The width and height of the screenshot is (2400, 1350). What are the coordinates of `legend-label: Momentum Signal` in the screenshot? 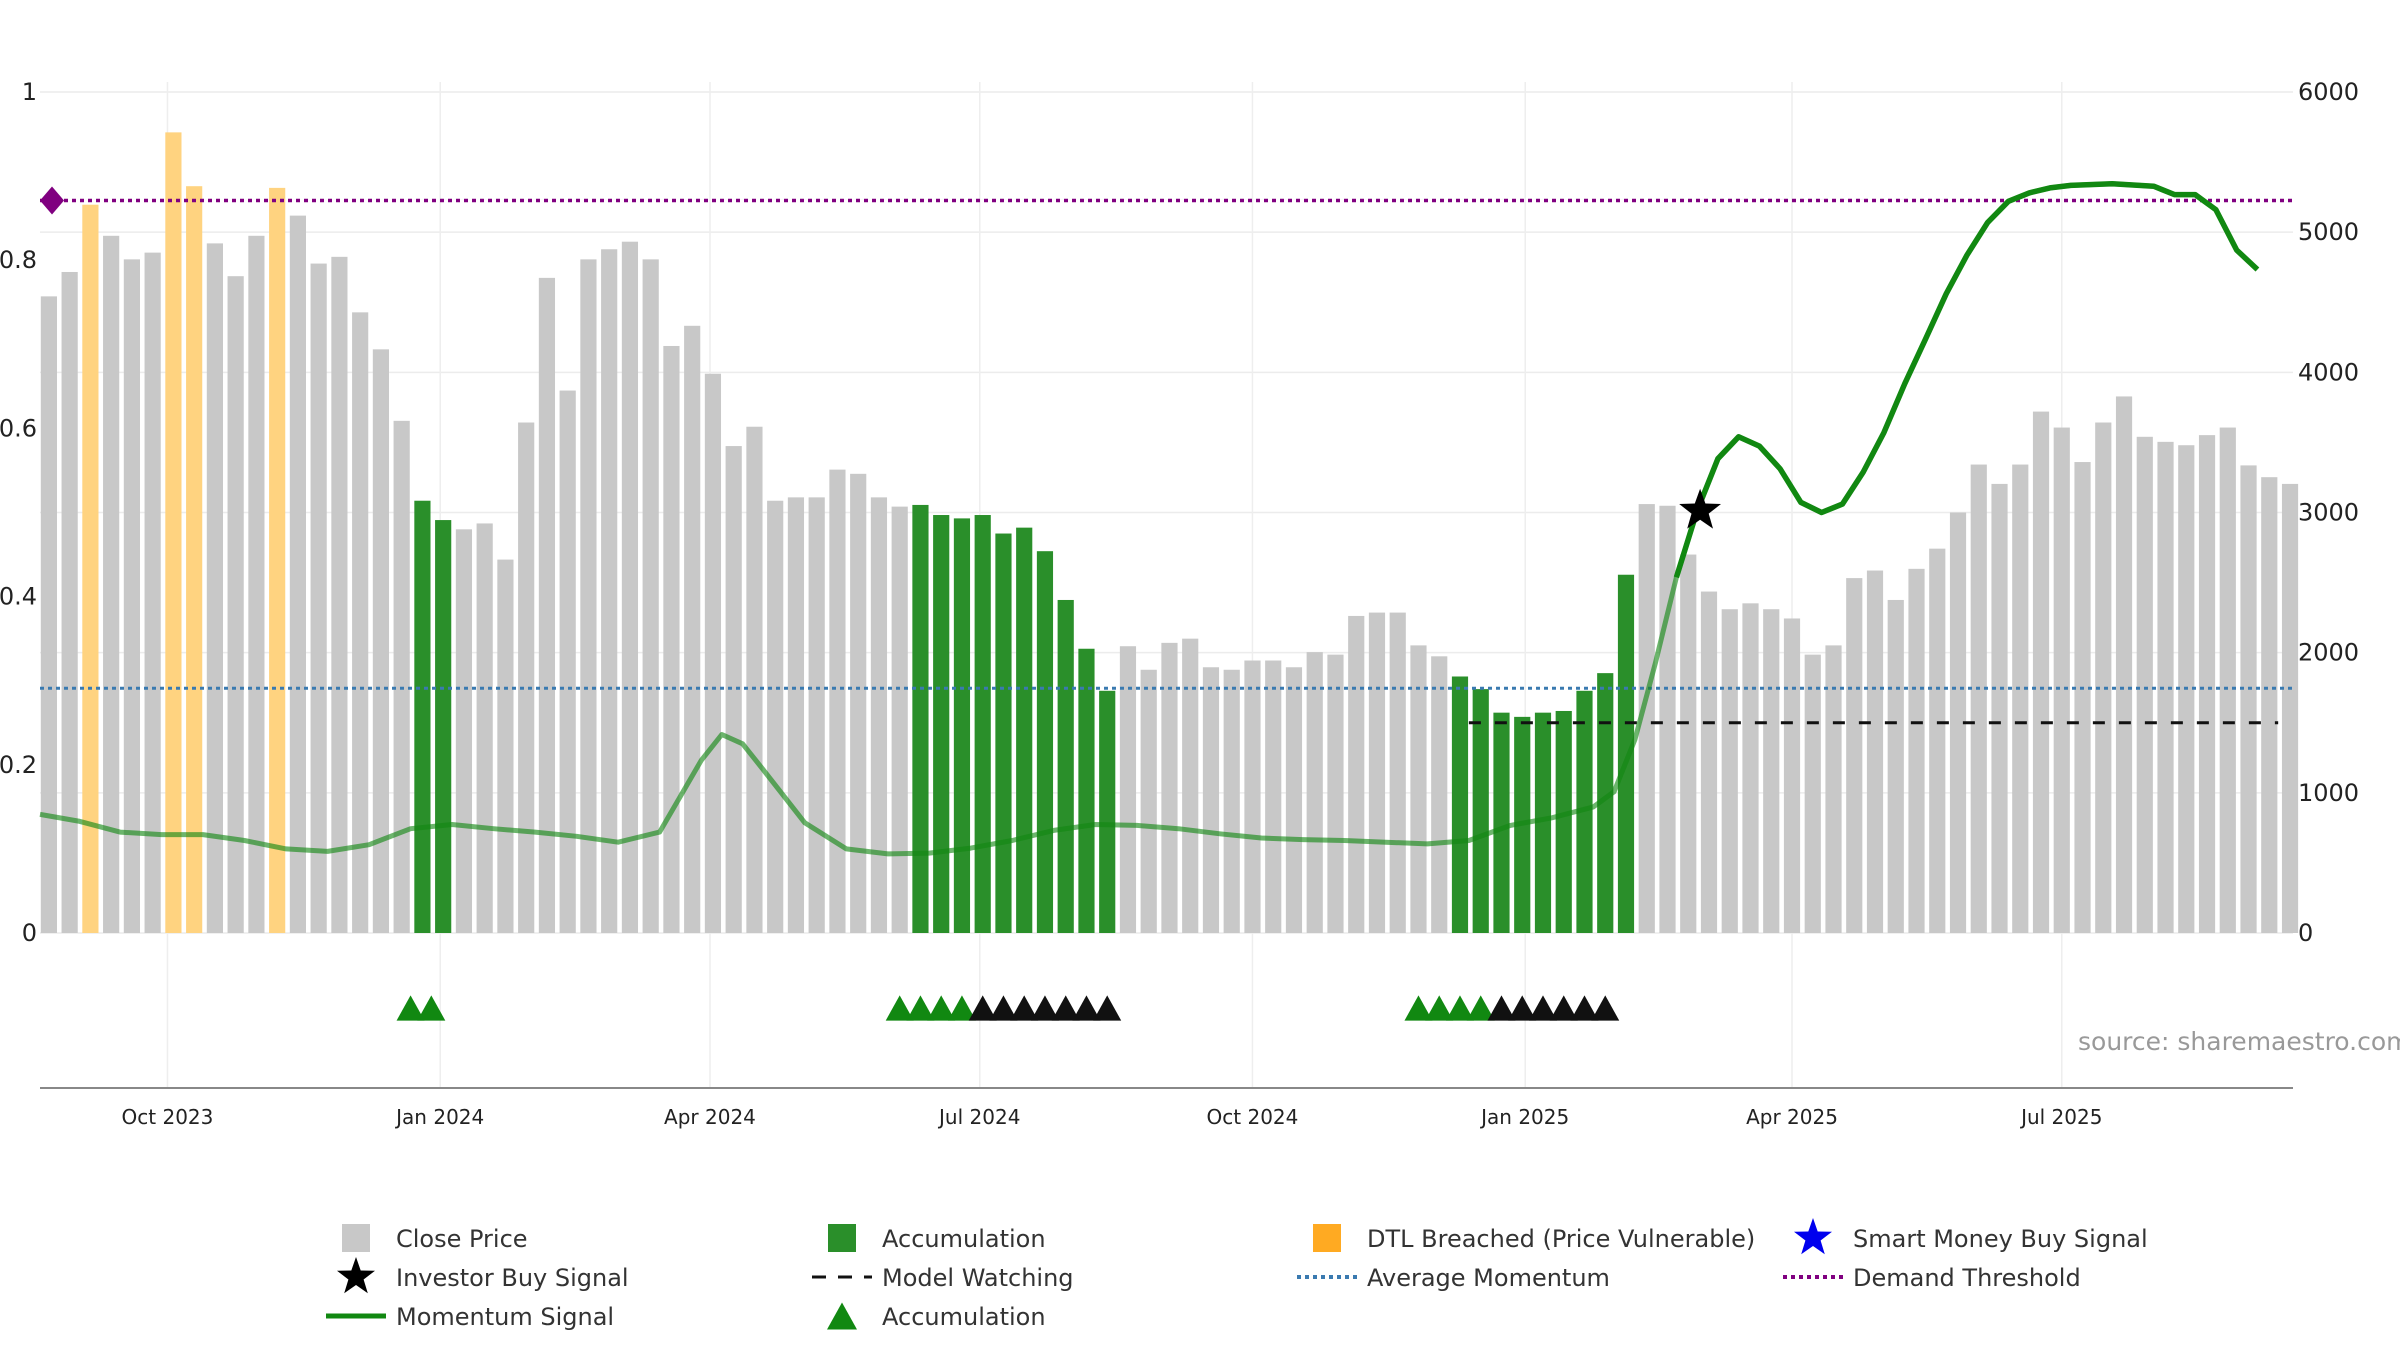 It's located at (505, 1317).